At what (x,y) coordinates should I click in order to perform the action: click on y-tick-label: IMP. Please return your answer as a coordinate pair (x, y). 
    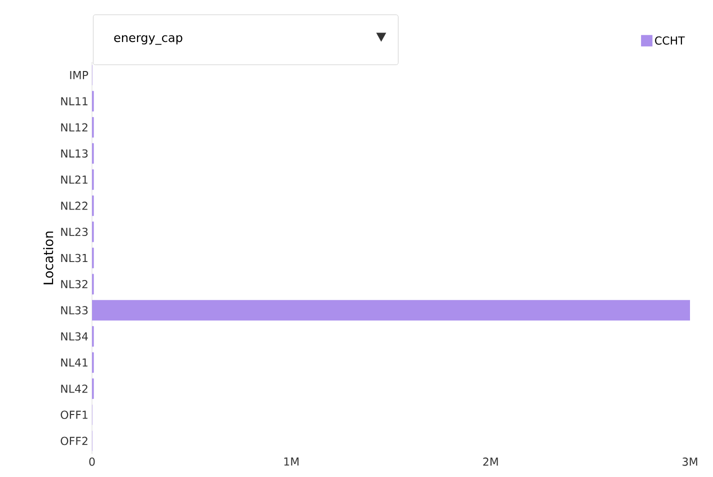
    Looking at the image, I should click on (79, 75).